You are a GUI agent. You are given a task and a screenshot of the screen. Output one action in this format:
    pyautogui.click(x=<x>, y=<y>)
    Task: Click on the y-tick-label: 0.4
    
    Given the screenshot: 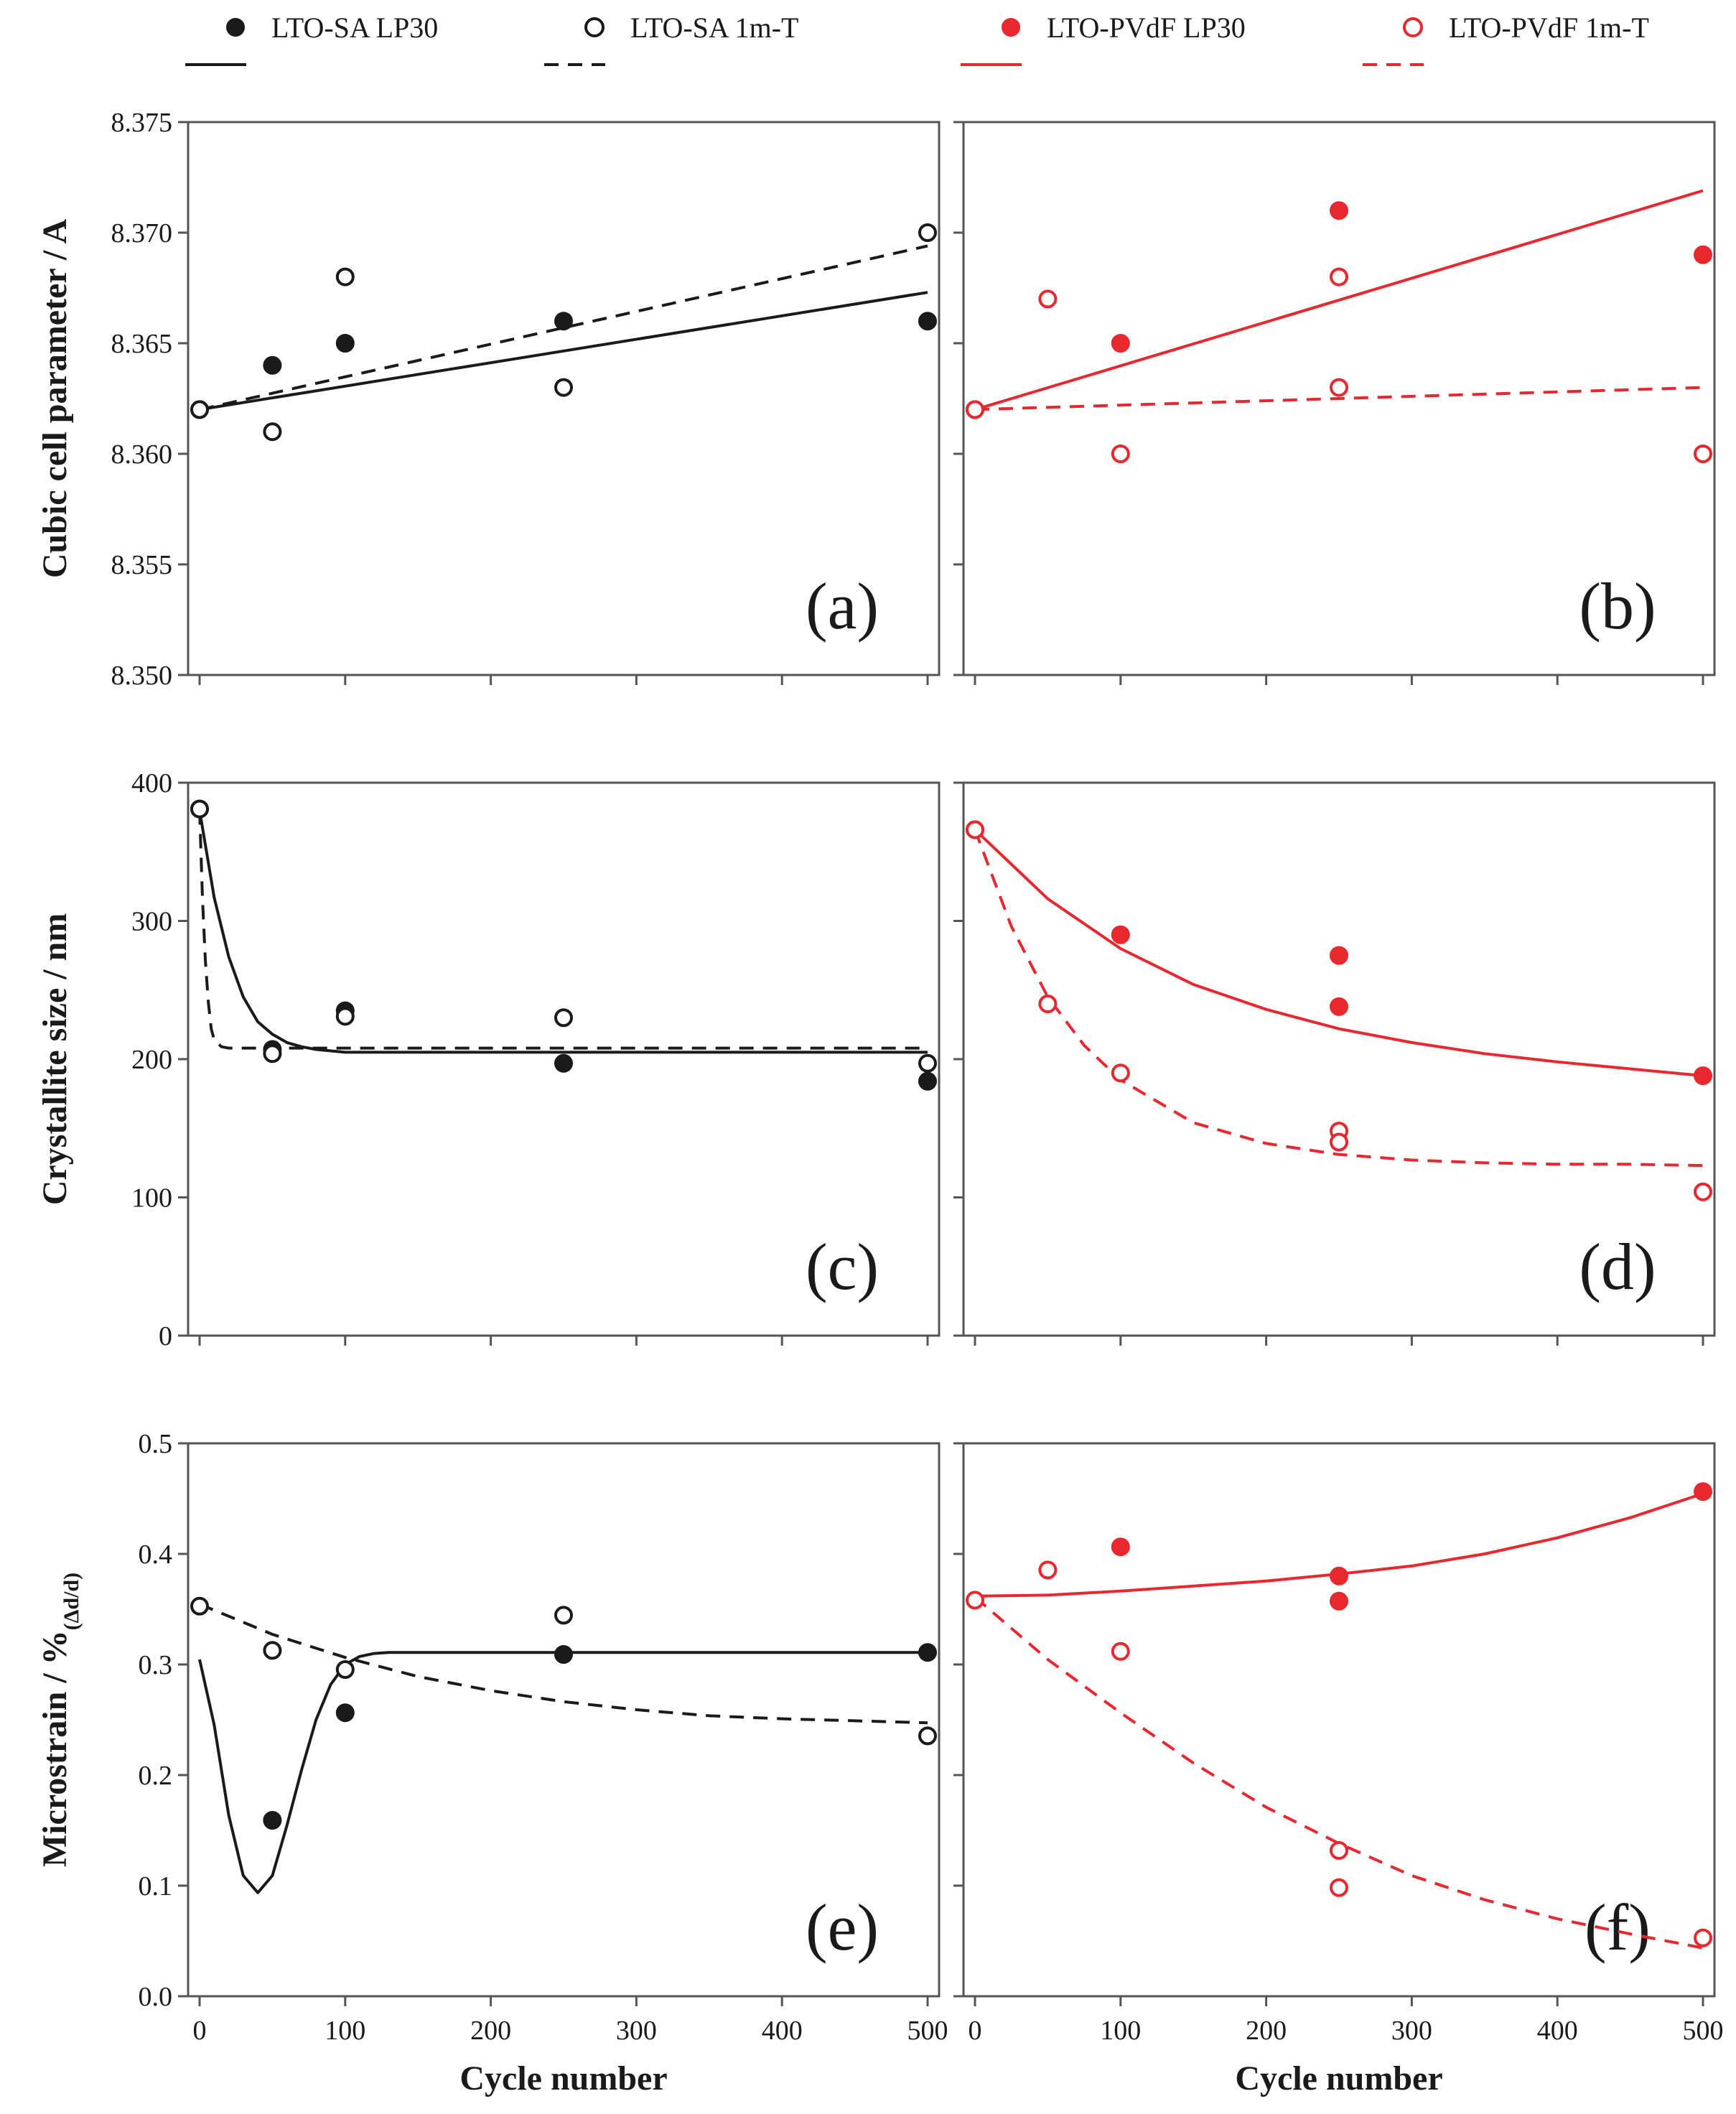 What is the action you would take?
    pyautogui.click(x=156, y=1555)
    